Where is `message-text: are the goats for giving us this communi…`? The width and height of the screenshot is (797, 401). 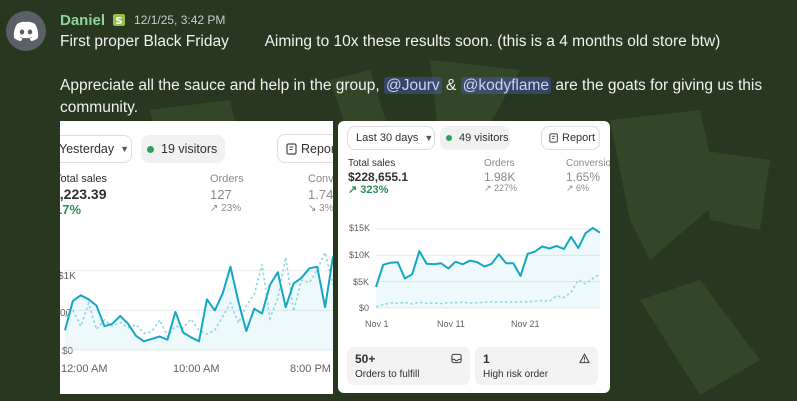 message-text: are the goats for giving us this communi… is located at coordinates (411, 96).